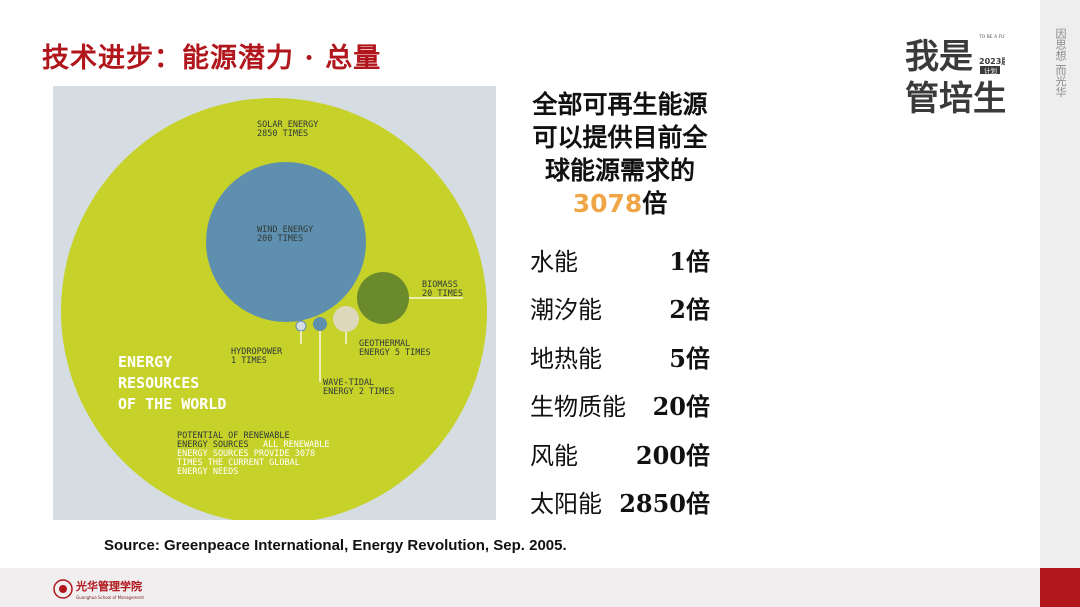  What do you see at coordinates (620, 137) in the screenshot?
I see `headline-line-2: 可以提供目前全` at bounding box center [620, 137].